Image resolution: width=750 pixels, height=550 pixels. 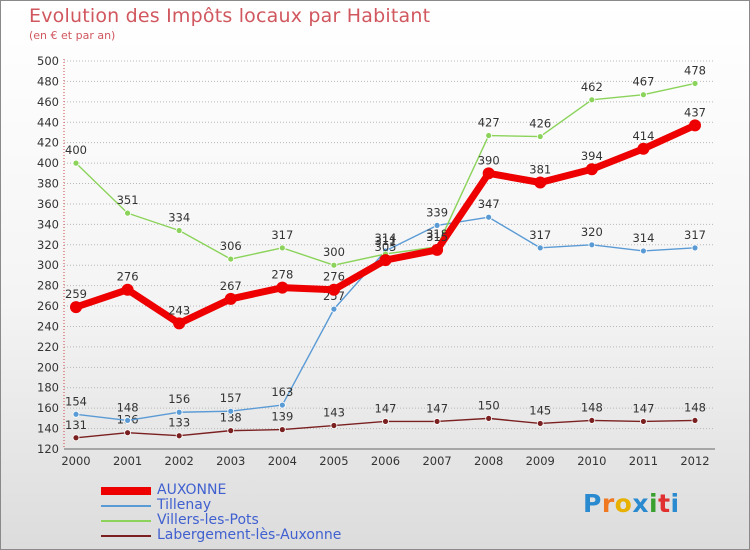 I want to click on y-tick-label: 440, so click(x=48, y=122).